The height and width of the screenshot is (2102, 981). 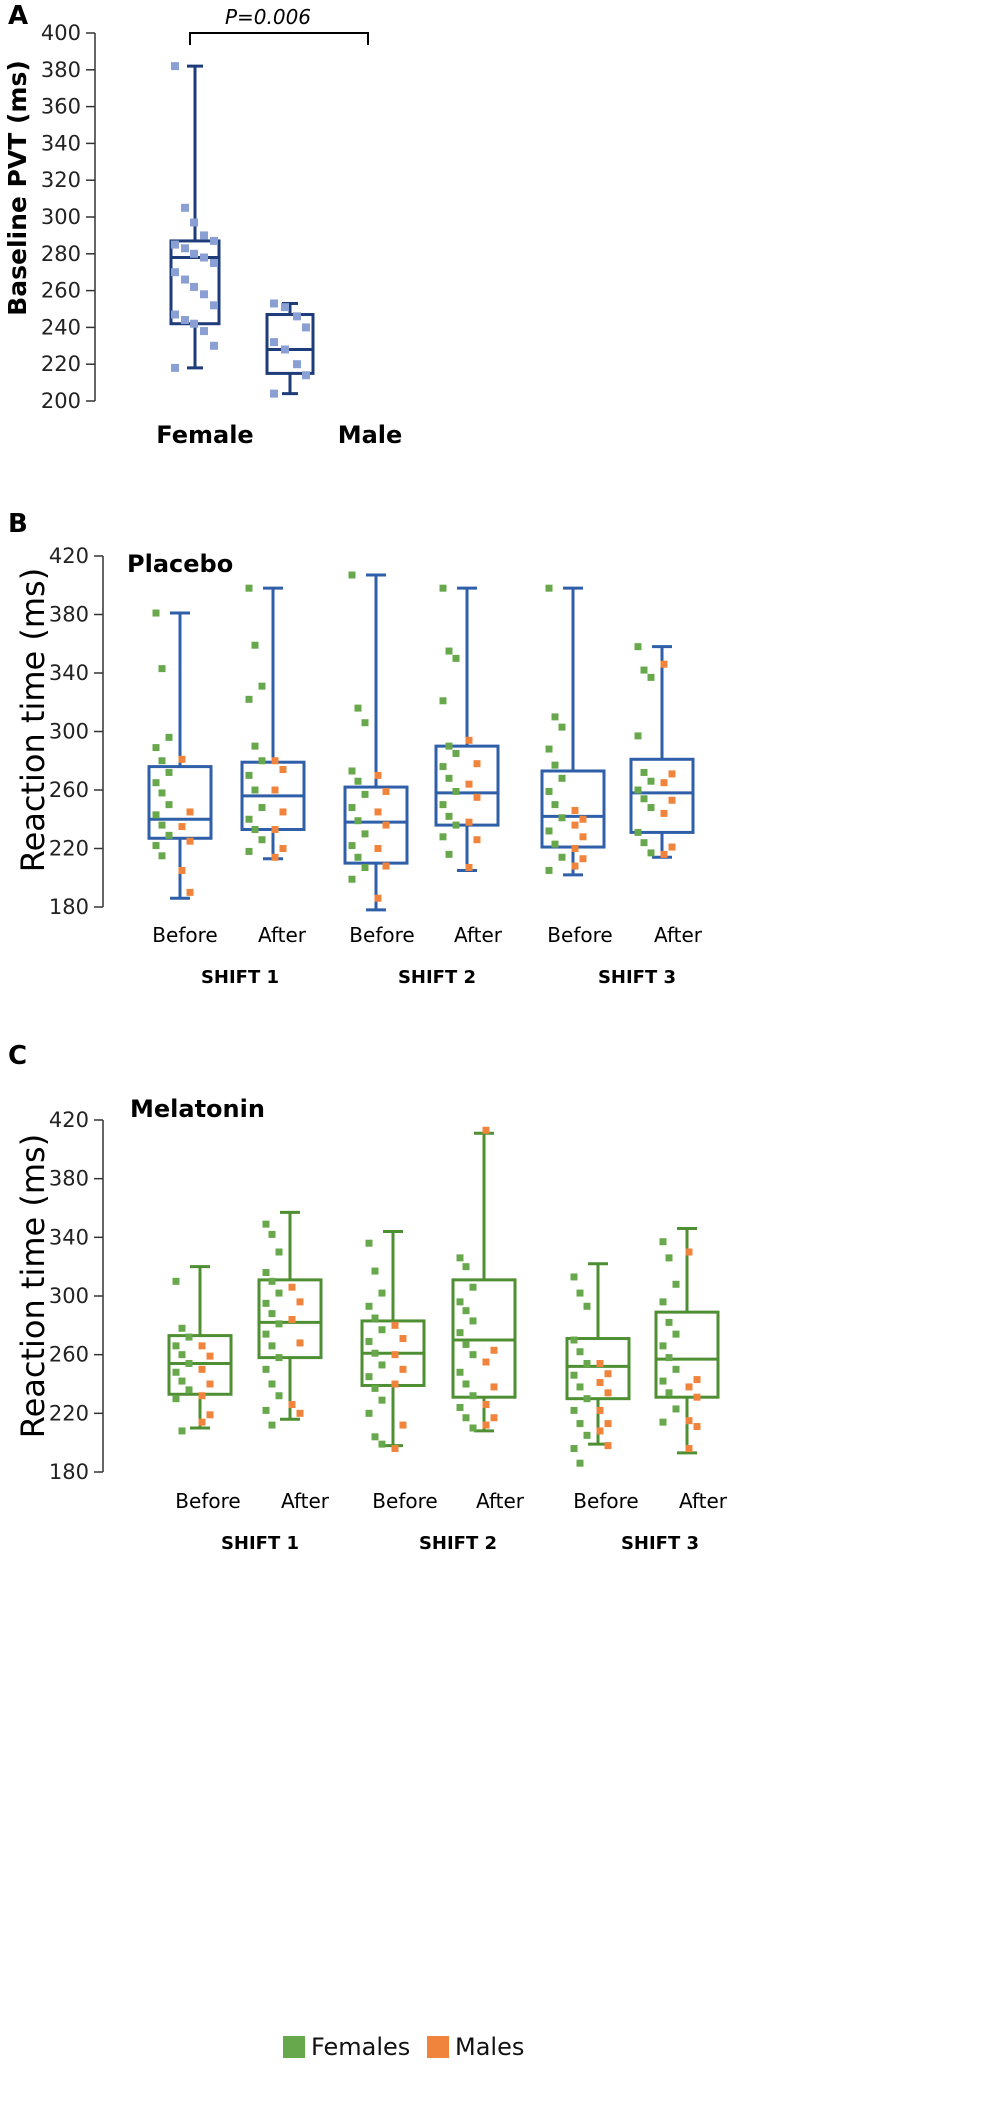 I want to click on legend-label-males: Males, so click(x=489, y=2047).